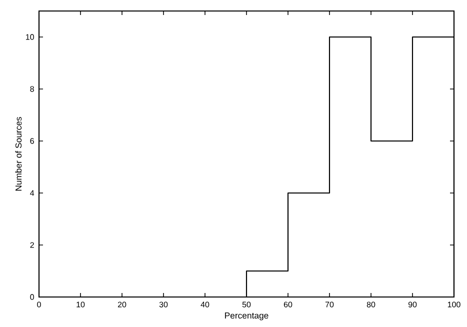  What do you see at coordinates (80, 305) in the screenshot?
I see `x-tick-label: 10` at bounding box center [80, 305].